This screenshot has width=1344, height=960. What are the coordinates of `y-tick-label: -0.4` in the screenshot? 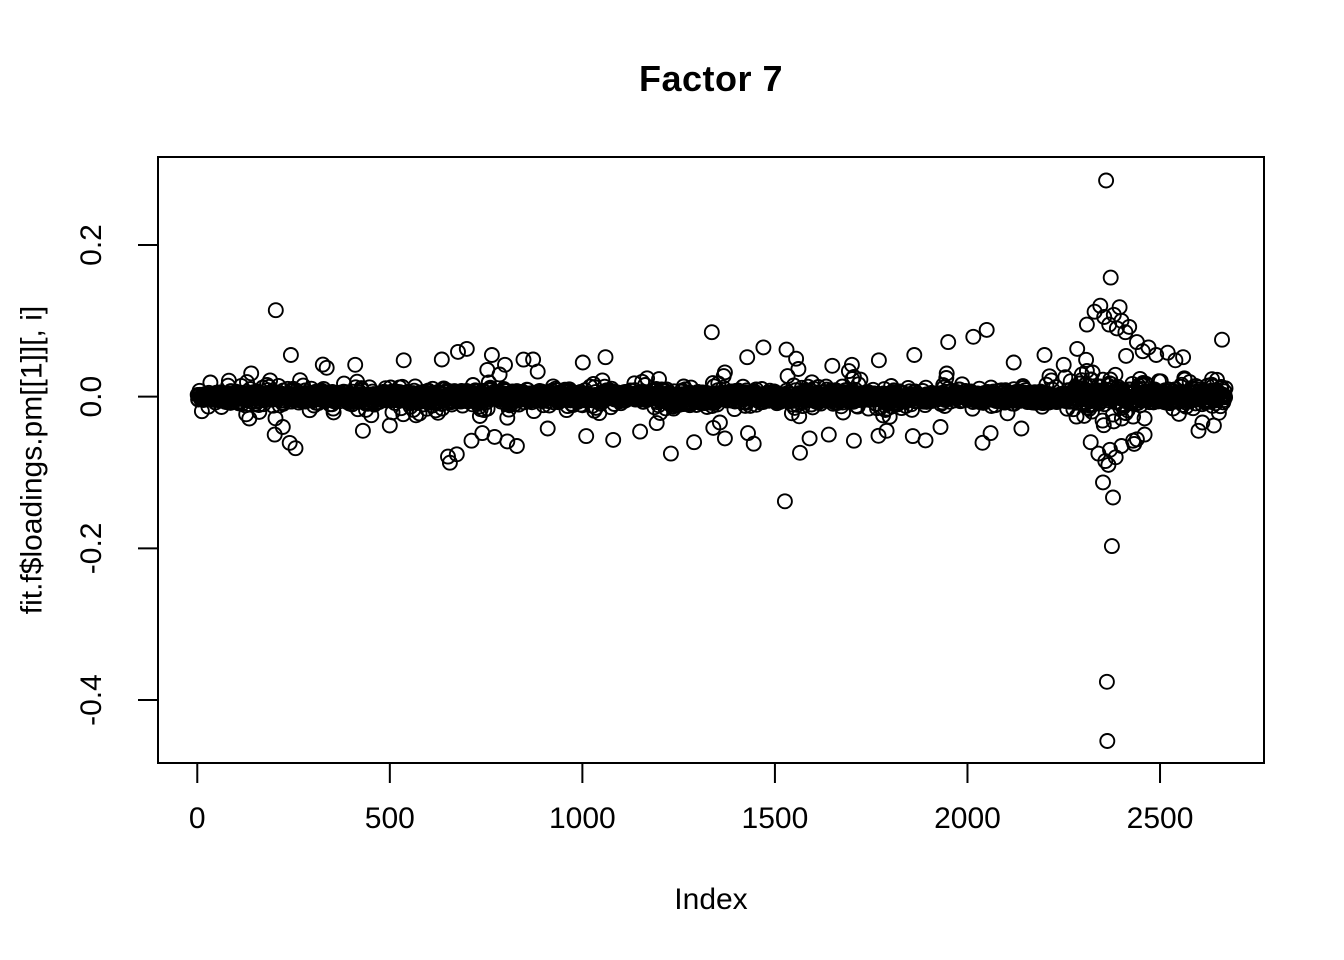 It's located at (91, 700).